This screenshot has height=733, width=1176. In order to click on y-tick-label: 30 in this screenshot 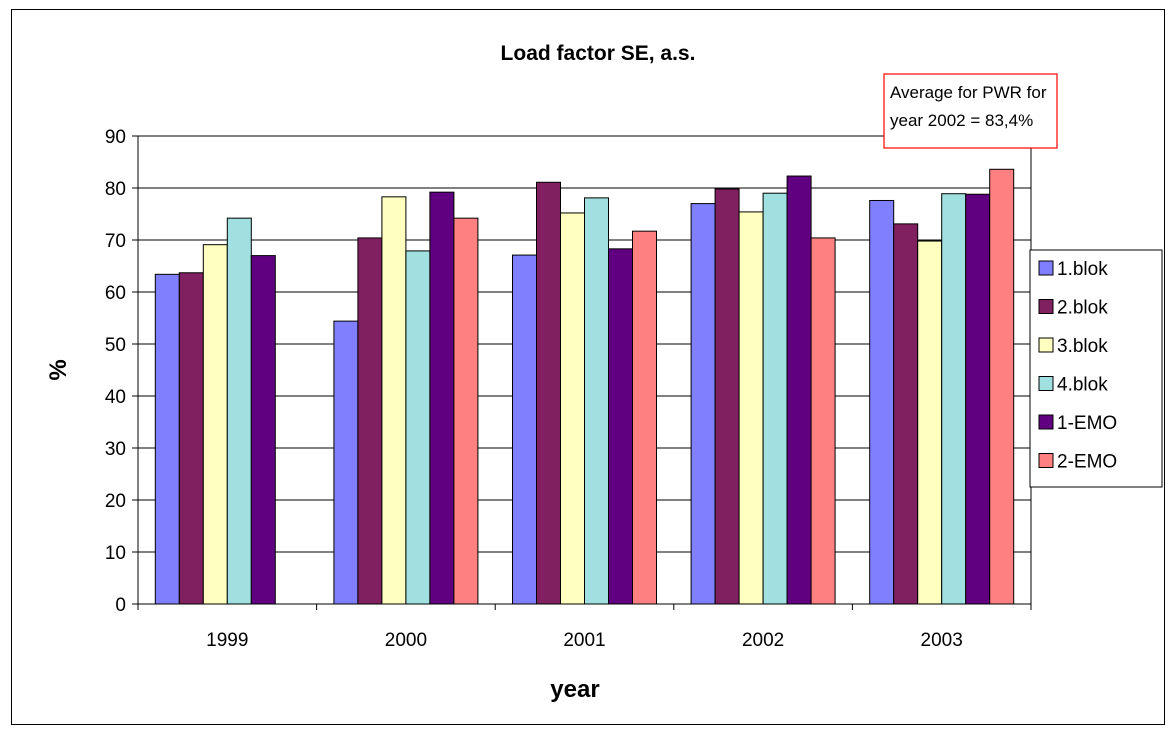, I will do `click(115, 449)`.